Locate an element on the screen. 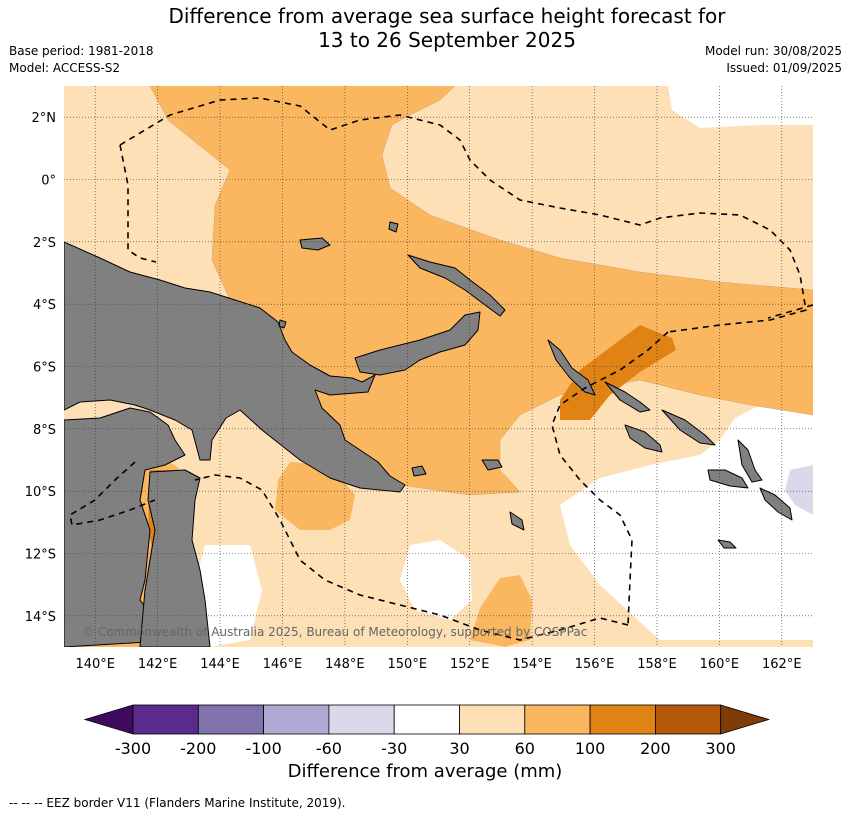 The width and height of the screenshot is (850, 816). longitude-tick-label: 148°E is located at coordinates (345, 664).